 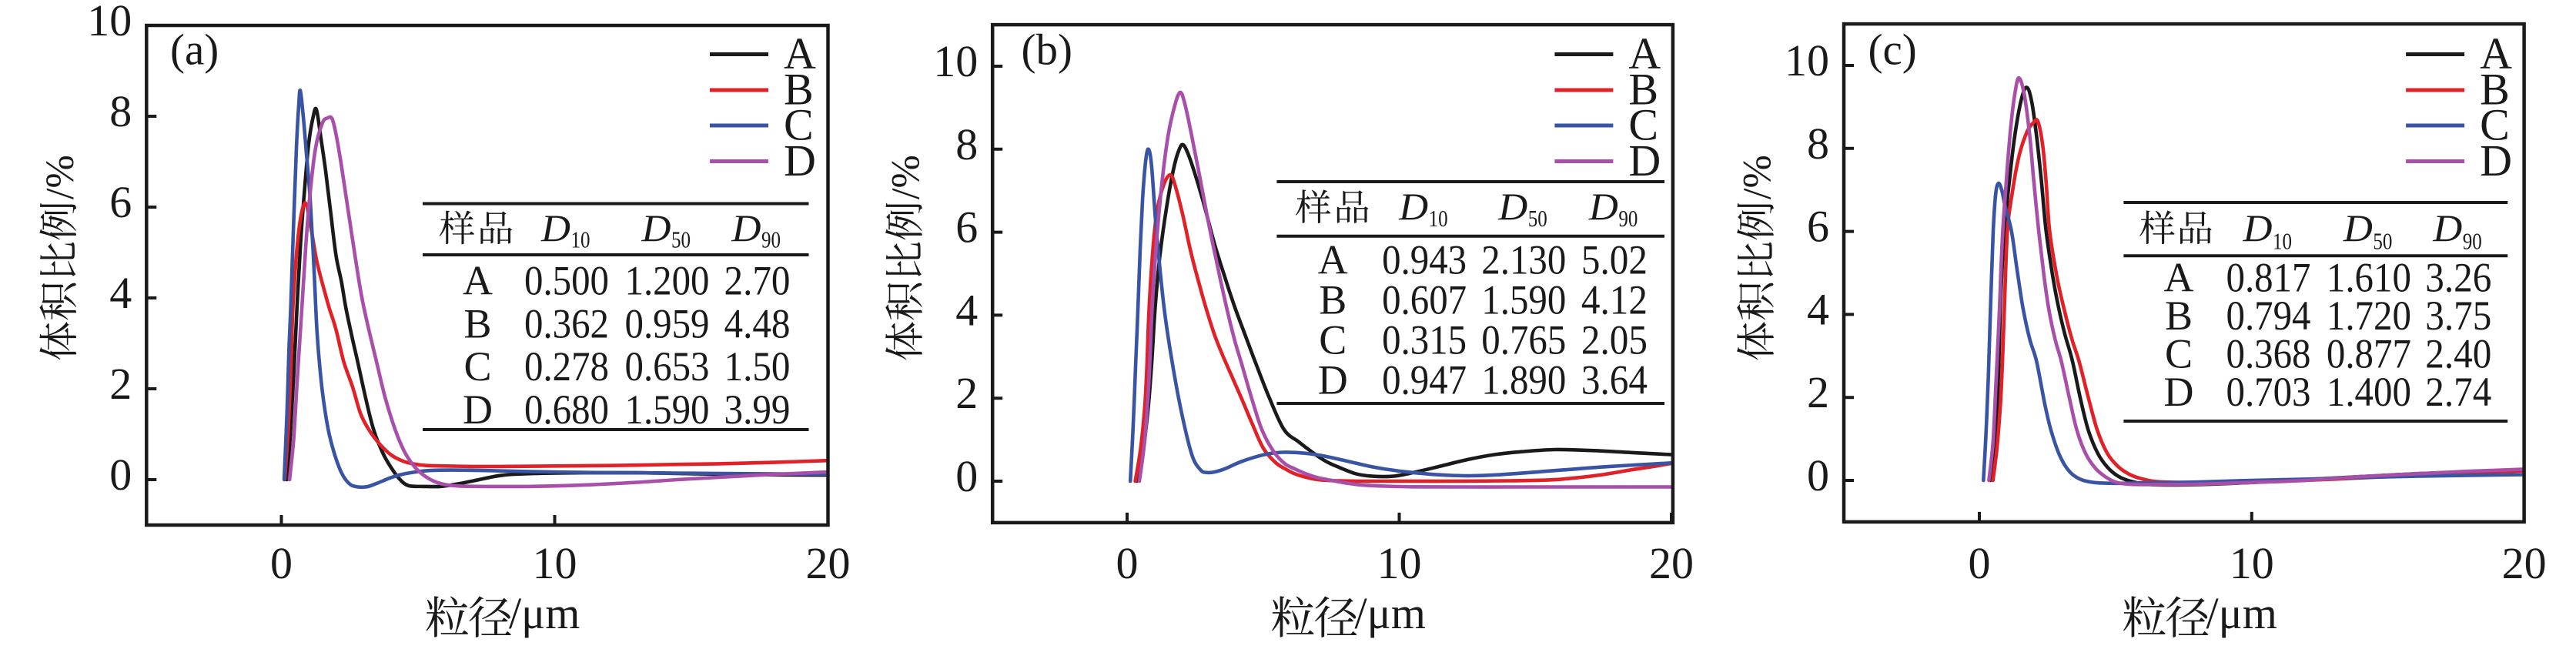 I want to click on svg-text: 0.794, so click(x=2268, y=316).